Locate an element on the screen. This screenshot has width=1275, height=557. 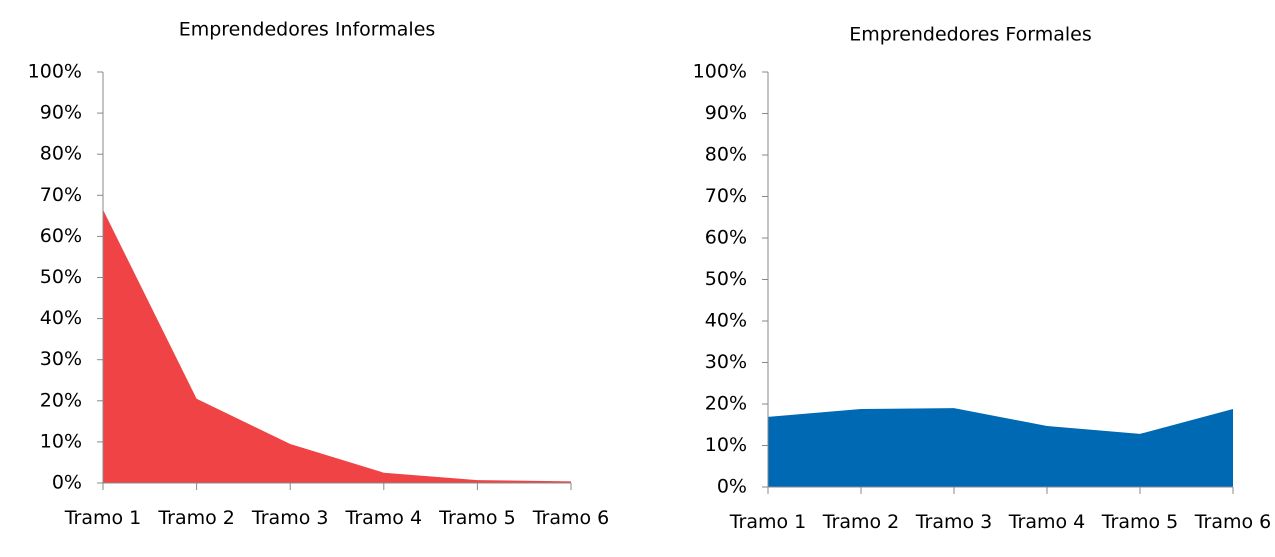
chart-title: Emprendedores Informales is located at coordinates (307, 30).